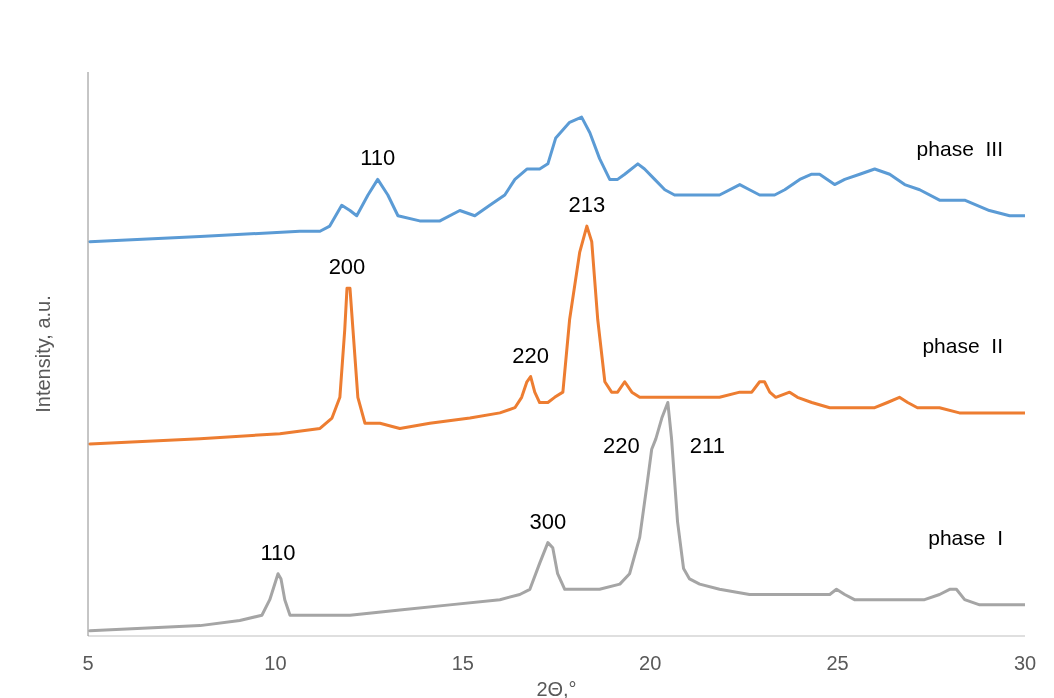 This screenshot has width=1054, height=698. I want to click on y-axis-title: Intensity, a.u., so click(43, 354).